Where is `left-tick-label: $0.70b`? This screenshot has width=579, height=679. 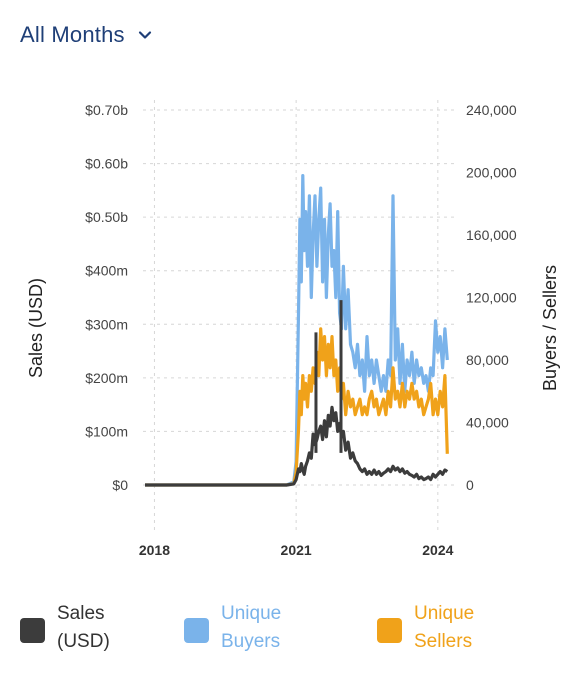 left-tick-label: $0.70b is located at coordinates (106, 110).